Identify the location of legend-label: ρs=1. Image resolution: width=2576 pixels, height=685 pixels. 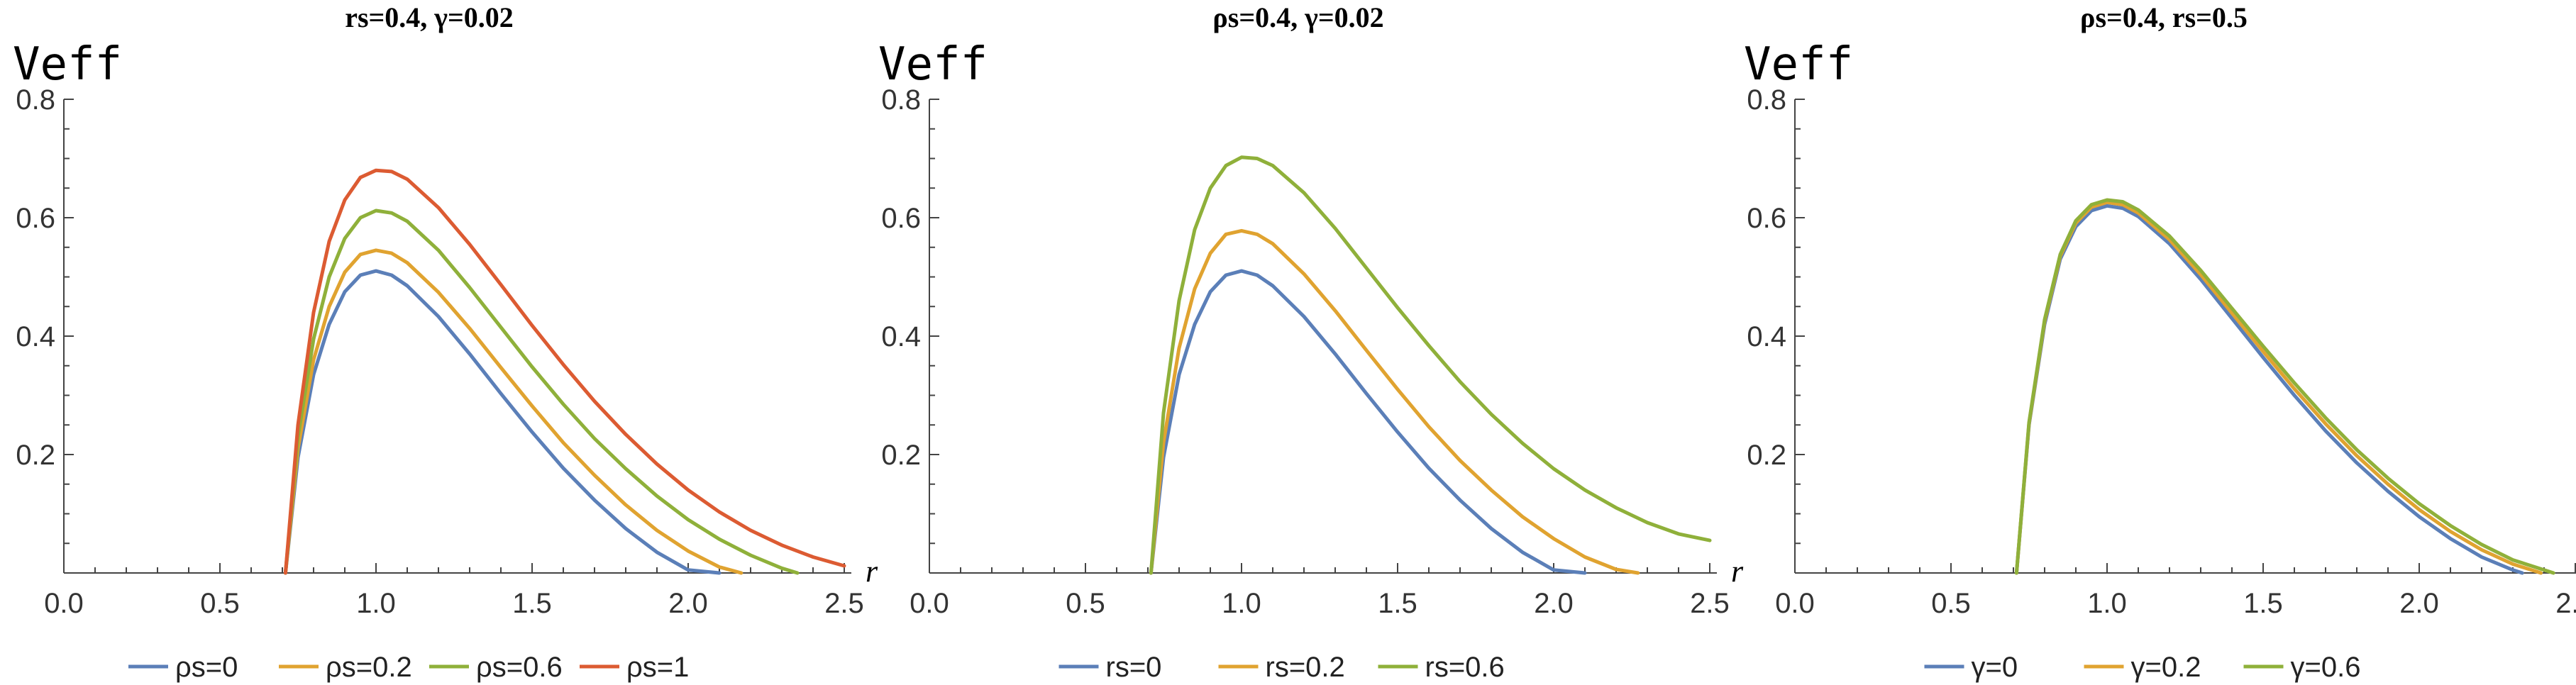
(657, 668).